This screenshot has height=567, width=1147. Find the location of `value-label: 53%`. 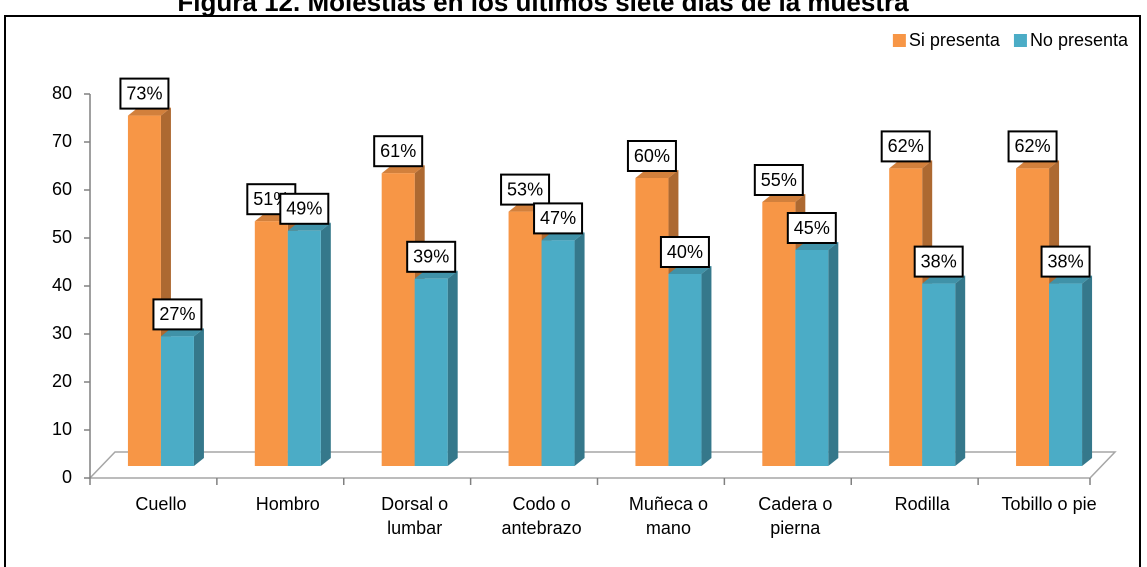

value-label: 53% is located at coordinates (525, 189).